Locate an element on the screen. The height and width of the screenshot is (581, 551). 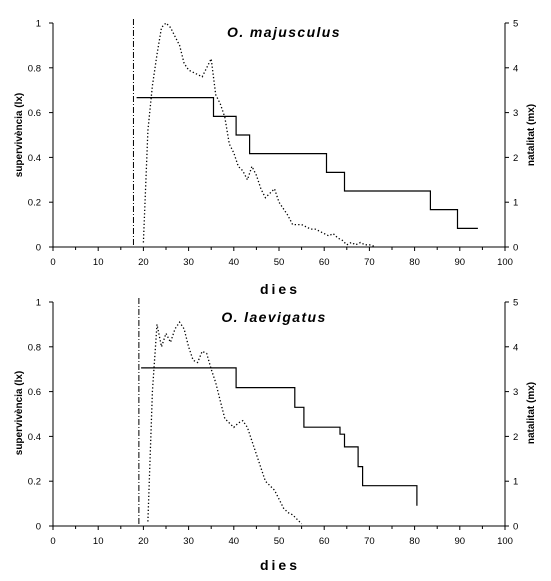
natality-line is located at coordinates (225, 423).